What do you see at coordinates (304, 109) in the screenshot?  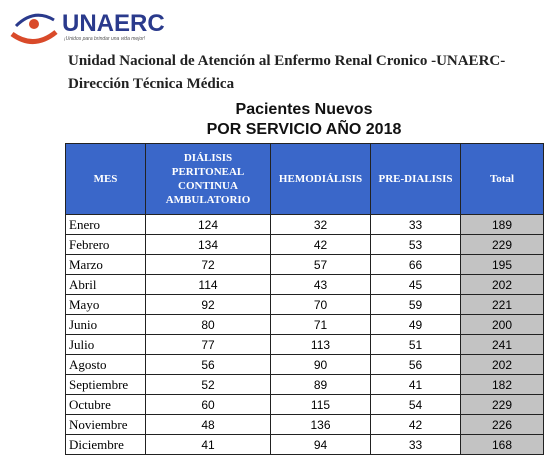 I see `title: Pacientes Nuevos` at bounding box center [304, 109].